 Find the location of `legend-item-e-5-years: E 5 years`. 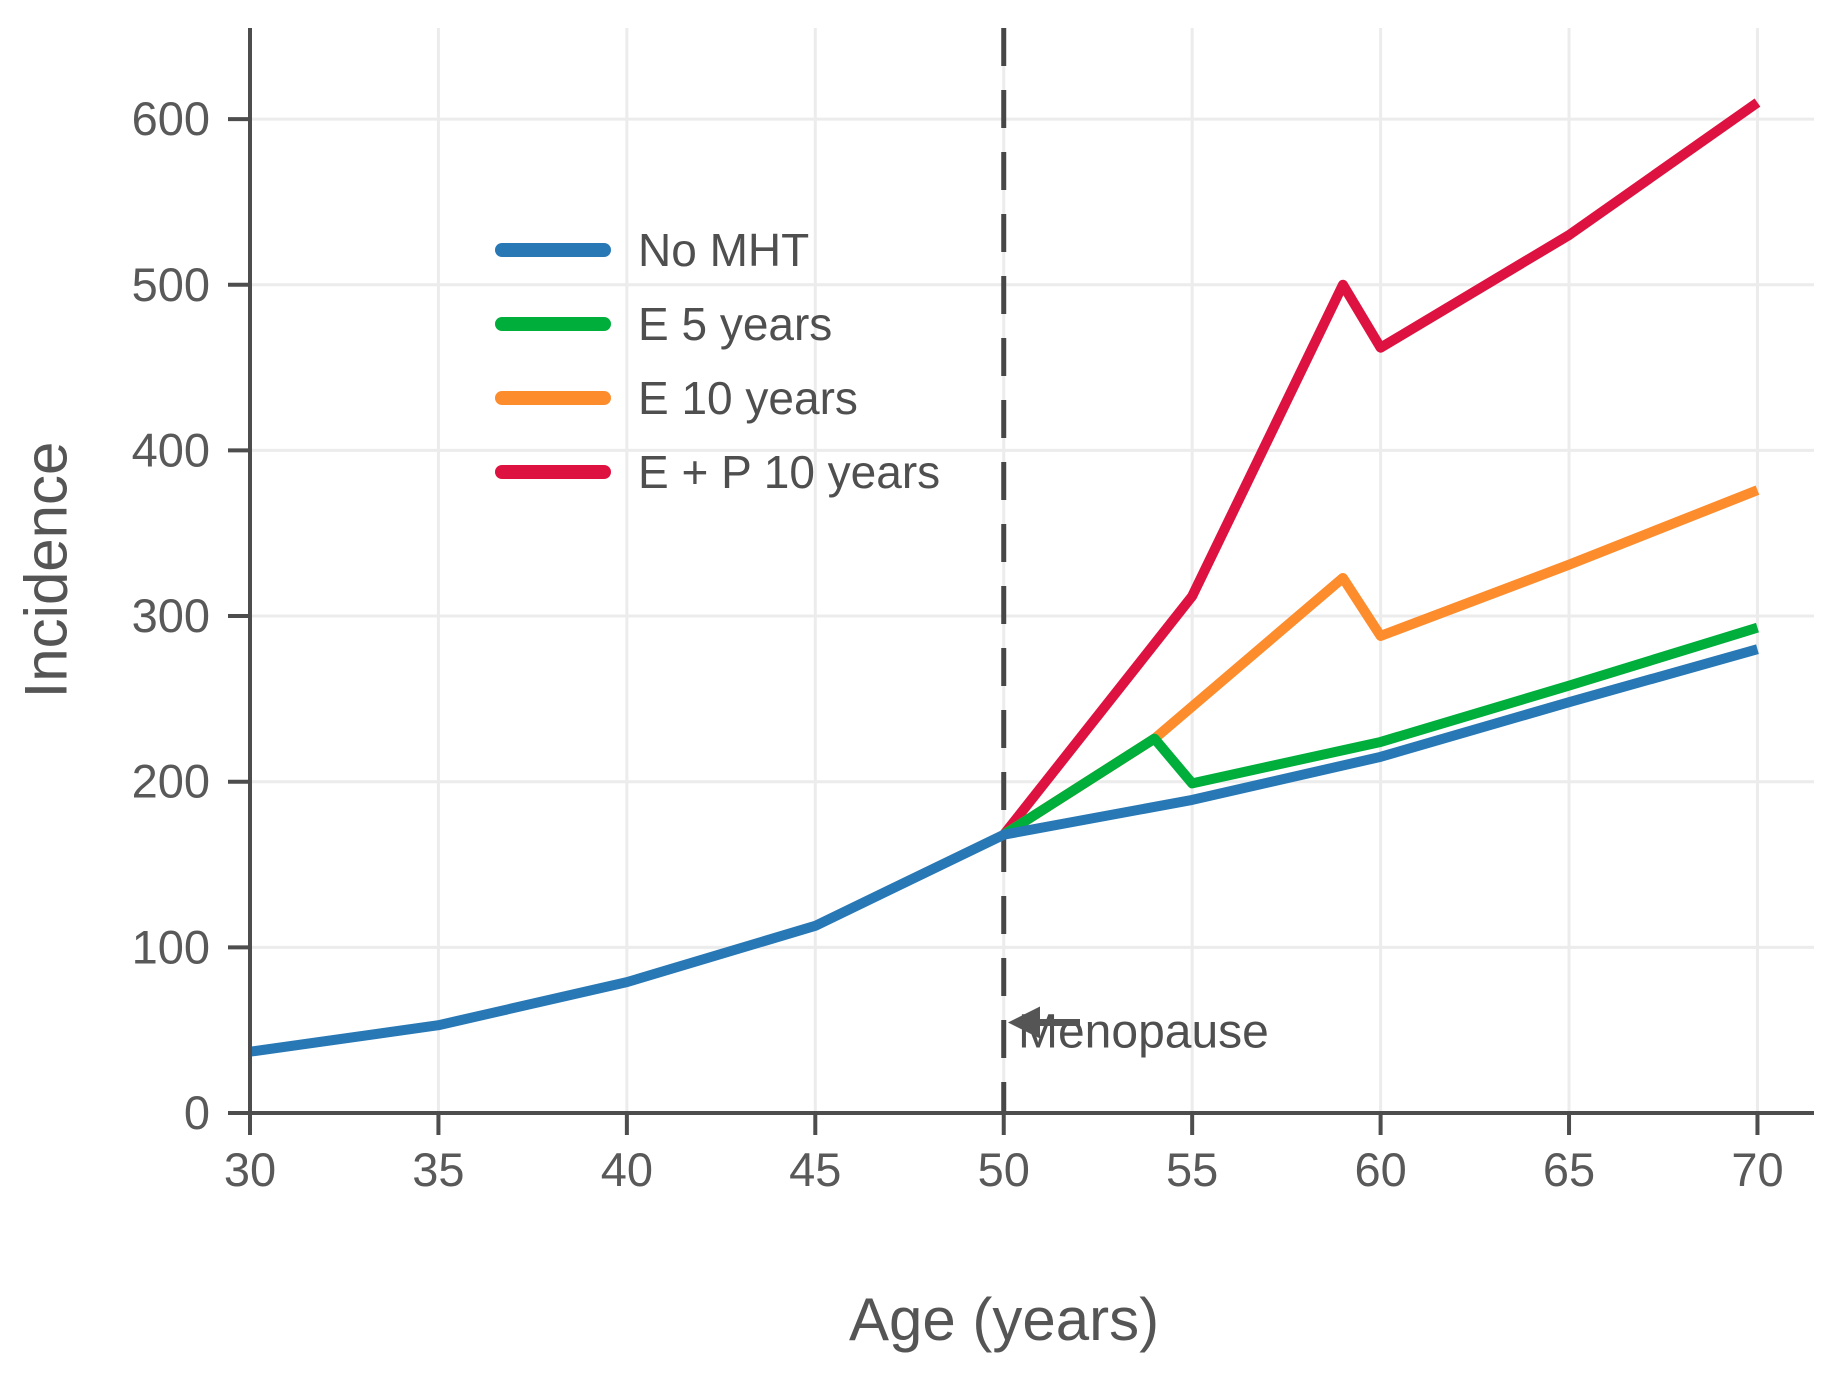

legend-item-e-5-years: E 5 years is located at coordinates (717, 324).